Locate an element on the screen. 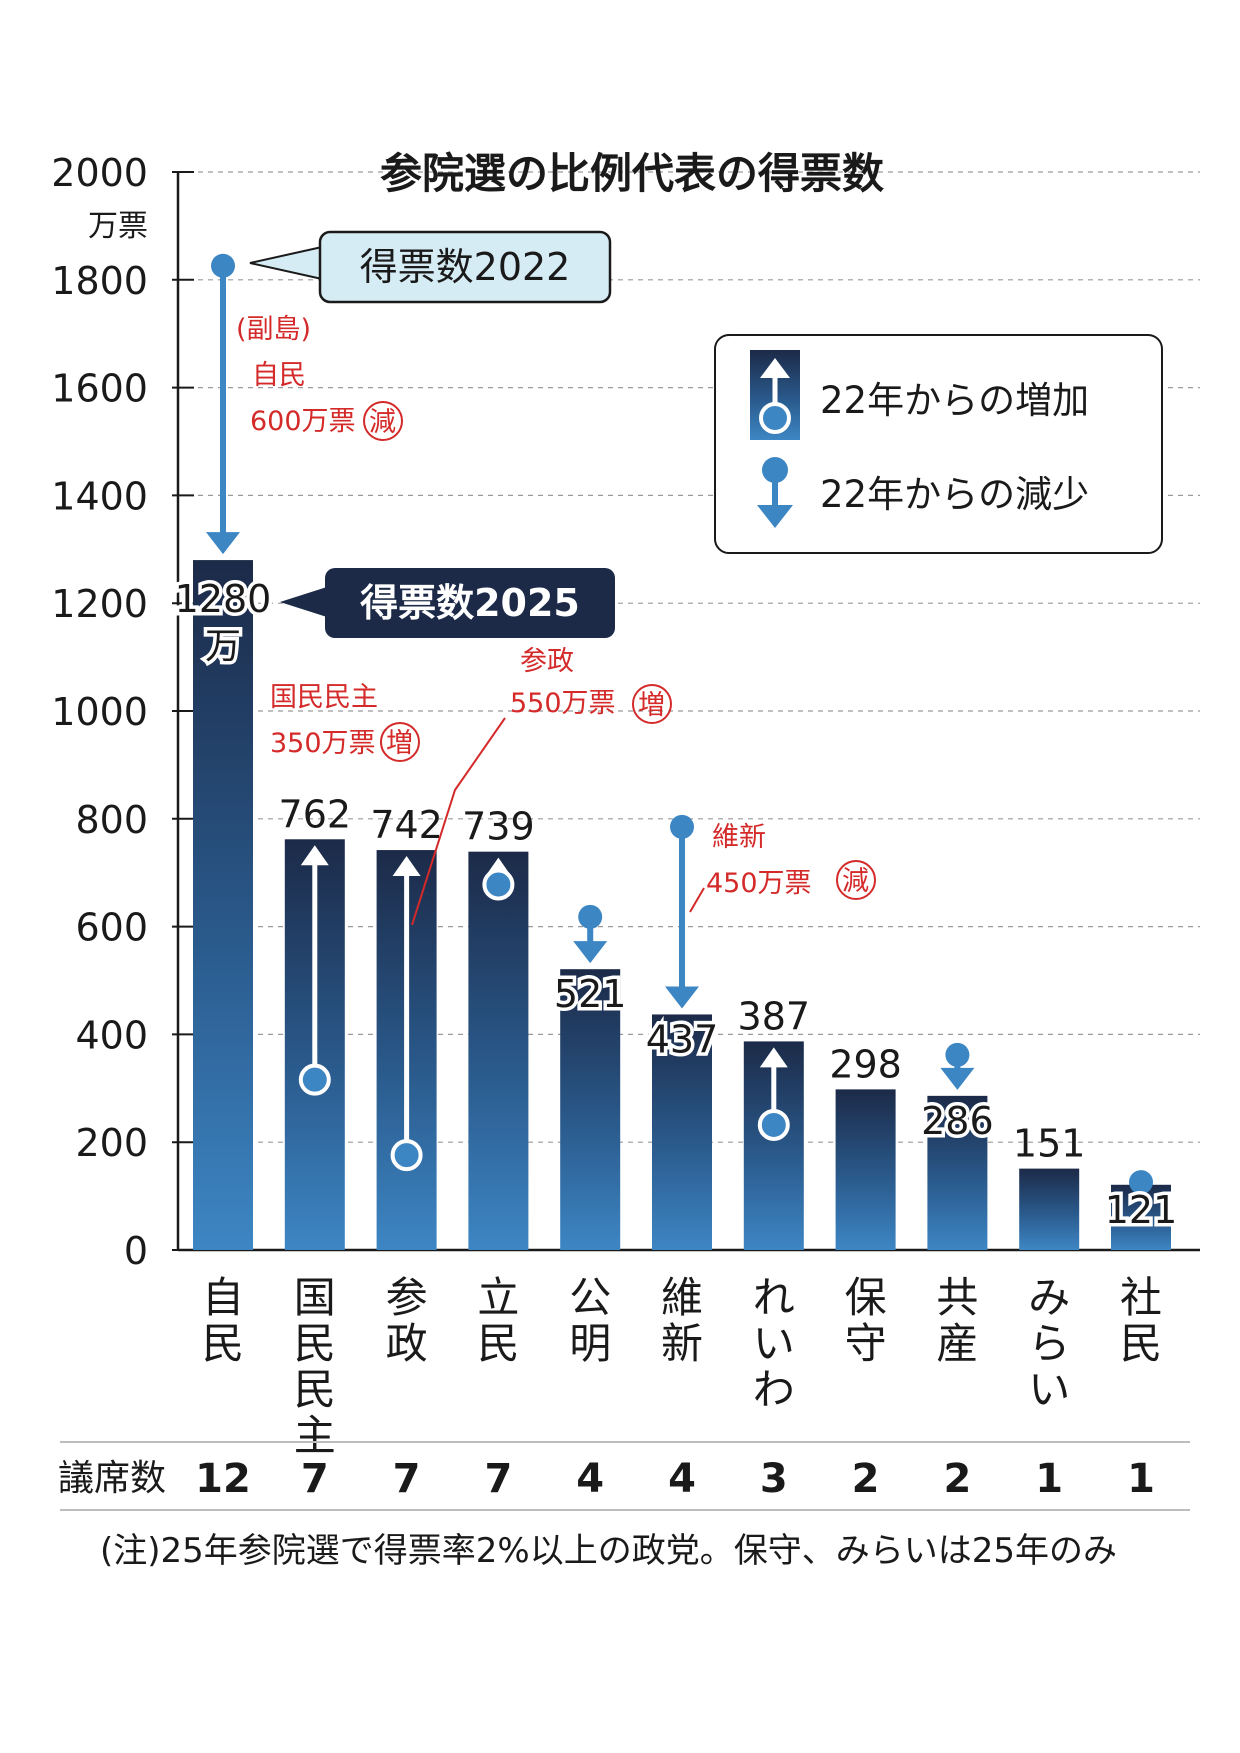 This screenshot has height=1753, width=1240. annotation-ishin: 維新 450万票 減 is located at coordinates (782, 867).